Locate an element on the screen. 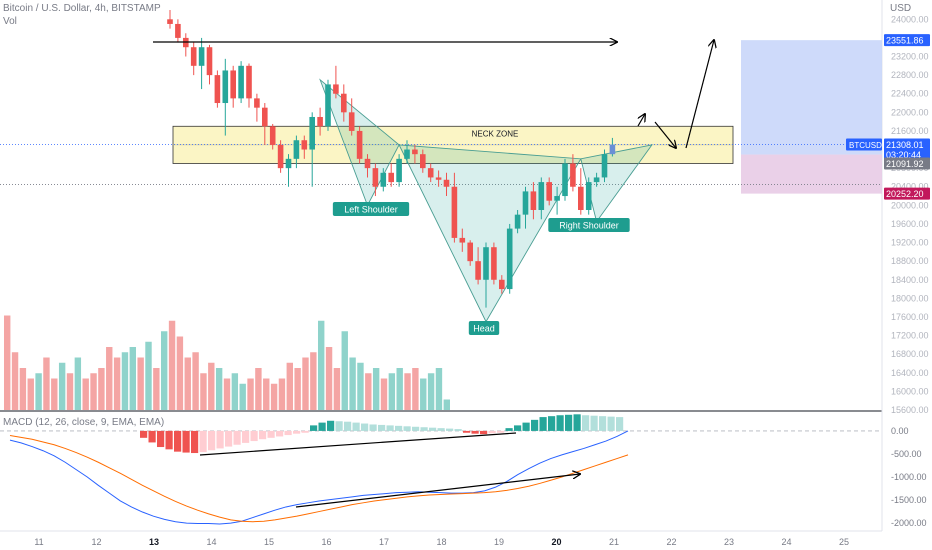  time-axis: 11 12 13 14 15 16 17 18 19 20 21 22 23 24 25 is located at coordinates (441, 542).